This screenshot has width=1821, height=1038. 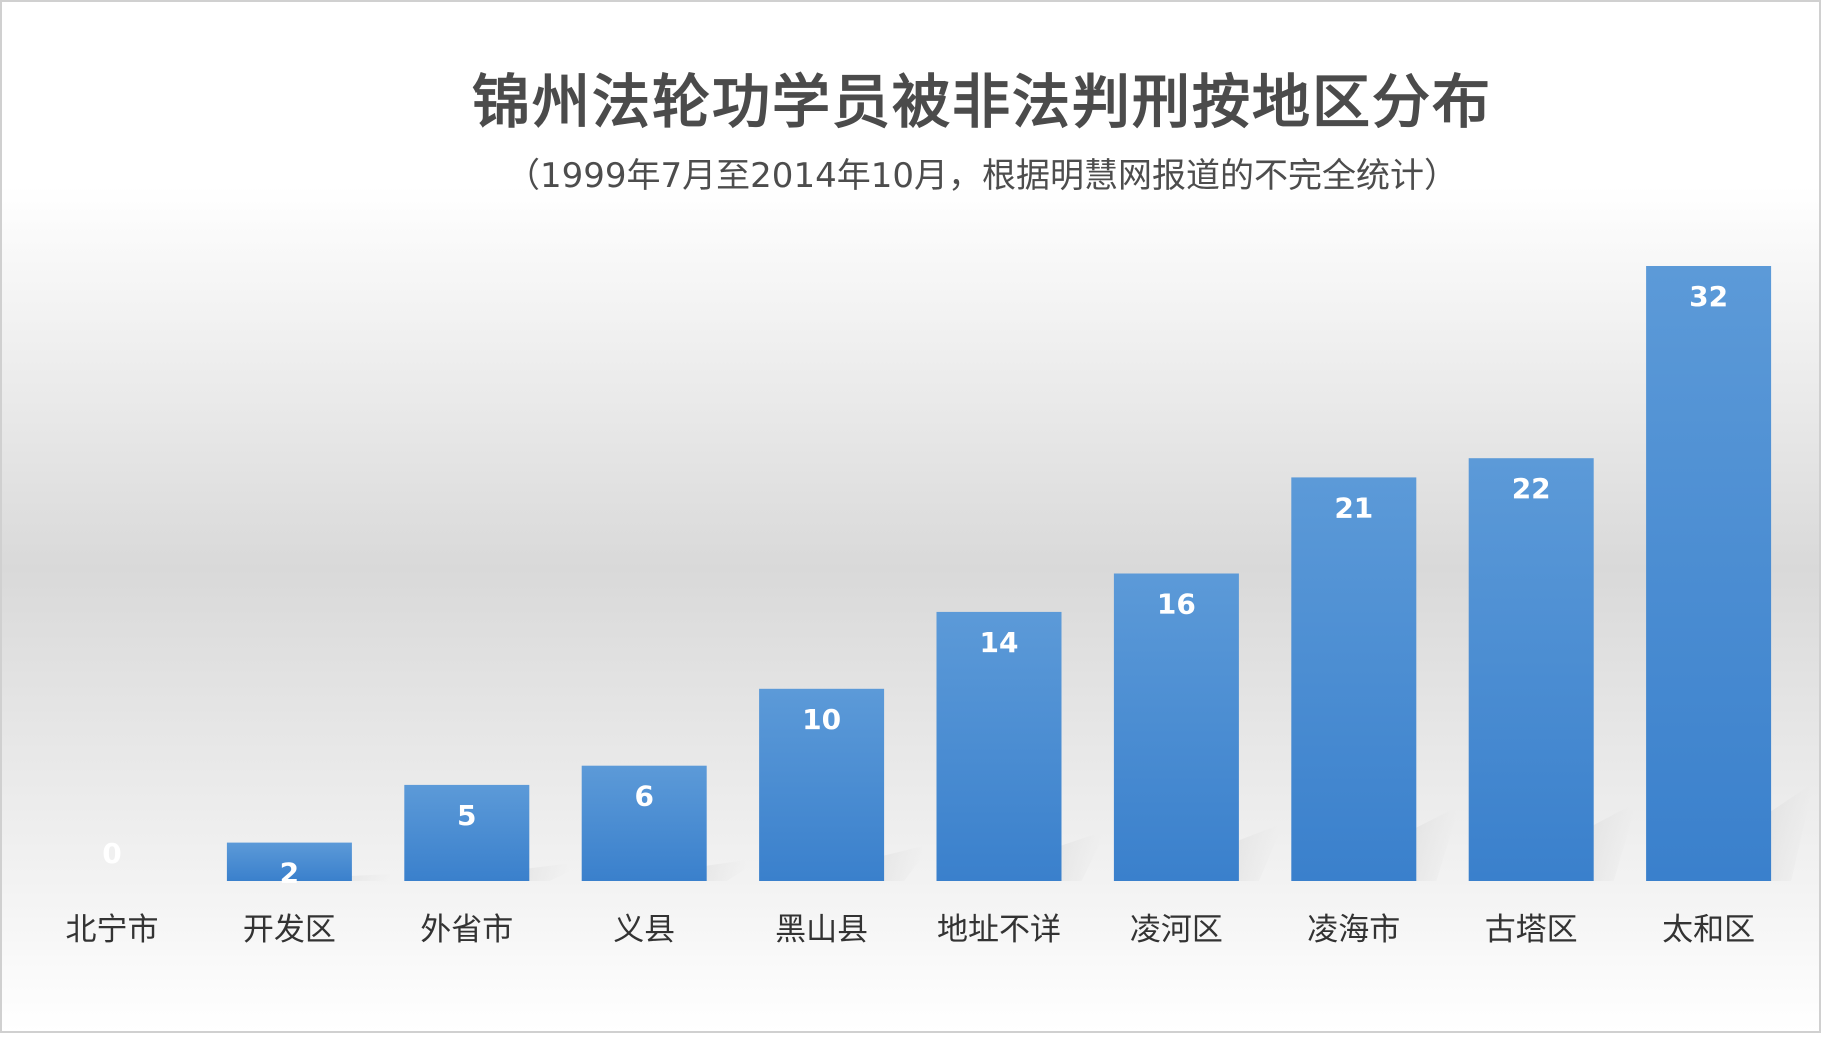 What do you see at coordinates (643, 796) in the screenshot?
I see `value-label-3: 6` at bounding box center [643, 796].